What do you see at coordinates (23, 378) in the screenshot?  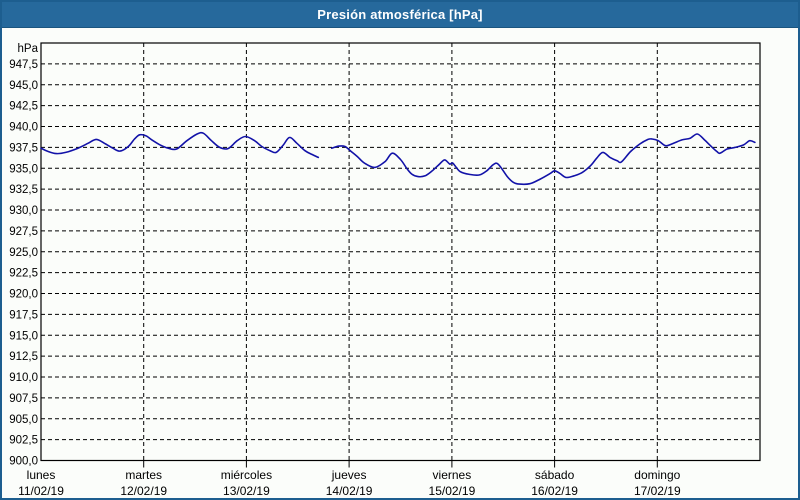 I see `y-tick-label: 910,0` at bounding box center [23, 378].